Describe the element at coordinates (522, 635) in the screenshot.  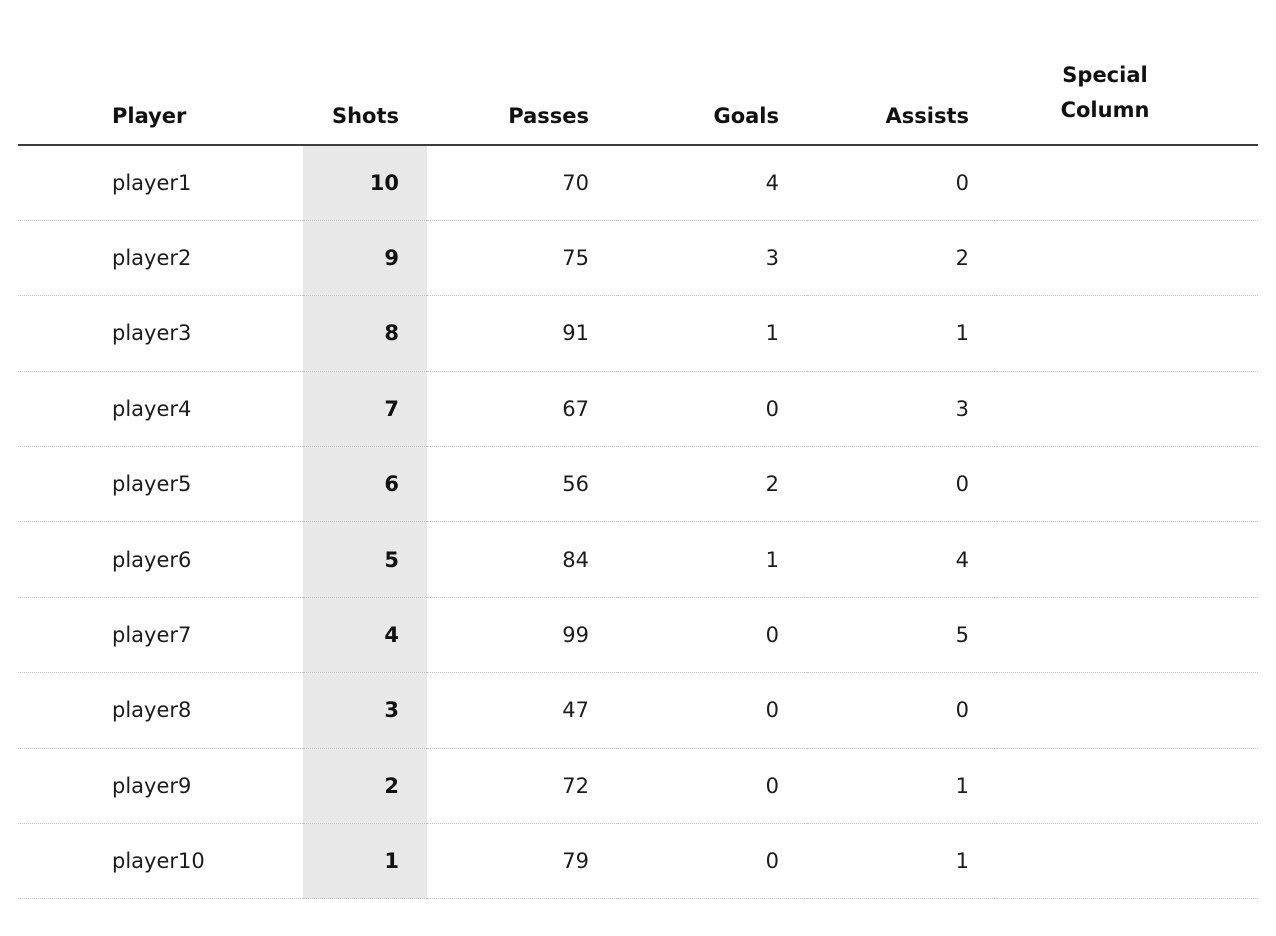
I see `cell-passes: 99` at that location.